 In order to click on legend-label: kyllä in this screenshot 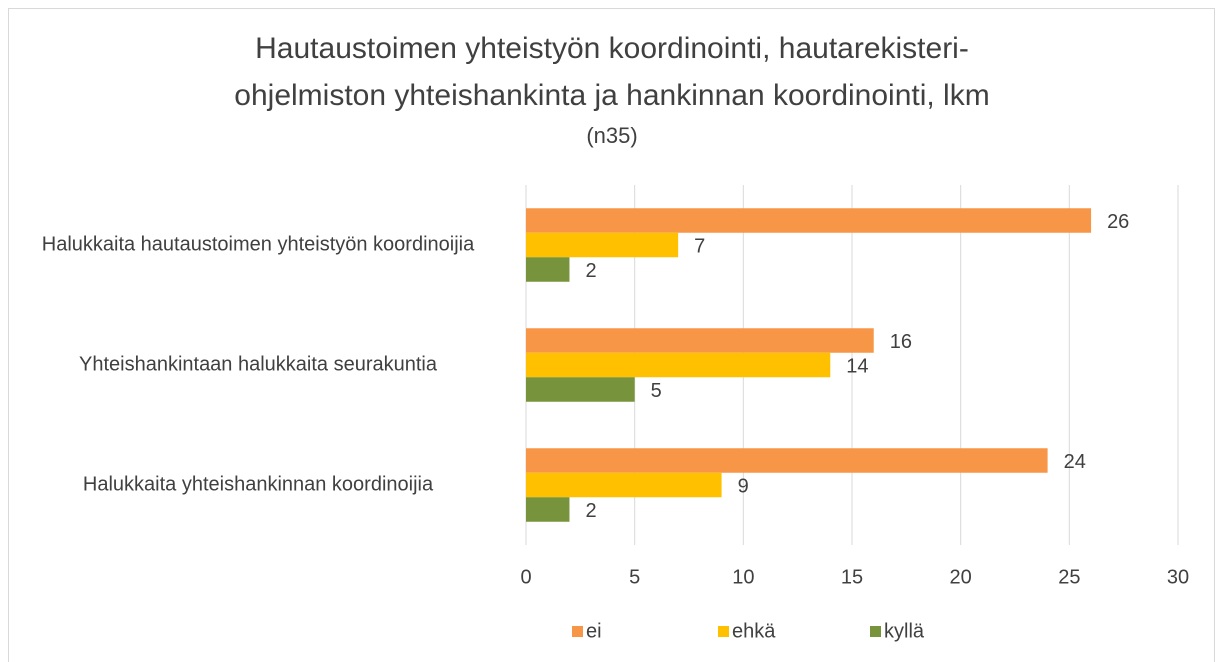, I will do `click(904, 631)`.